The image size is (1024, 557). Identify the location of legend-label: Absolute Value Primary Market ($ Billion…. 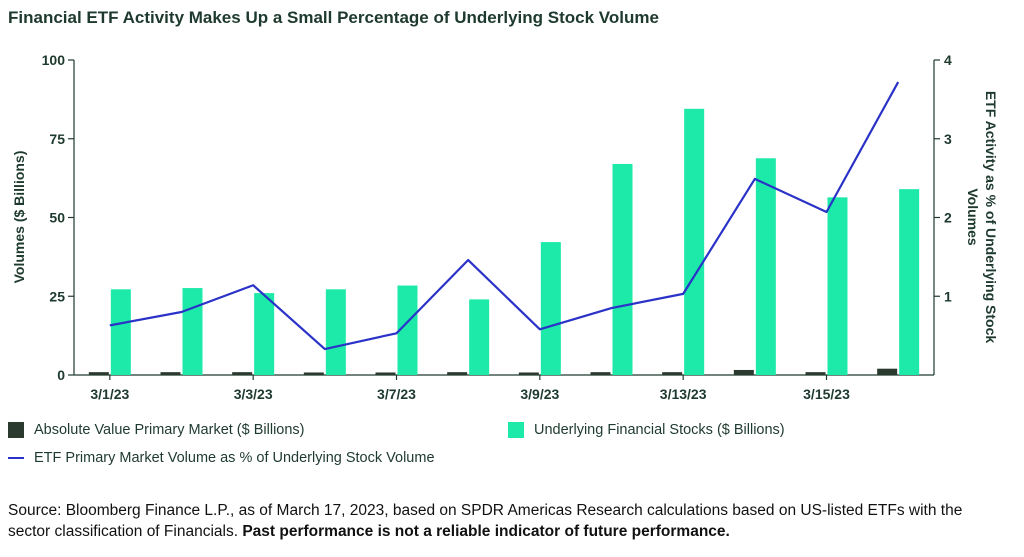
(169, 430).